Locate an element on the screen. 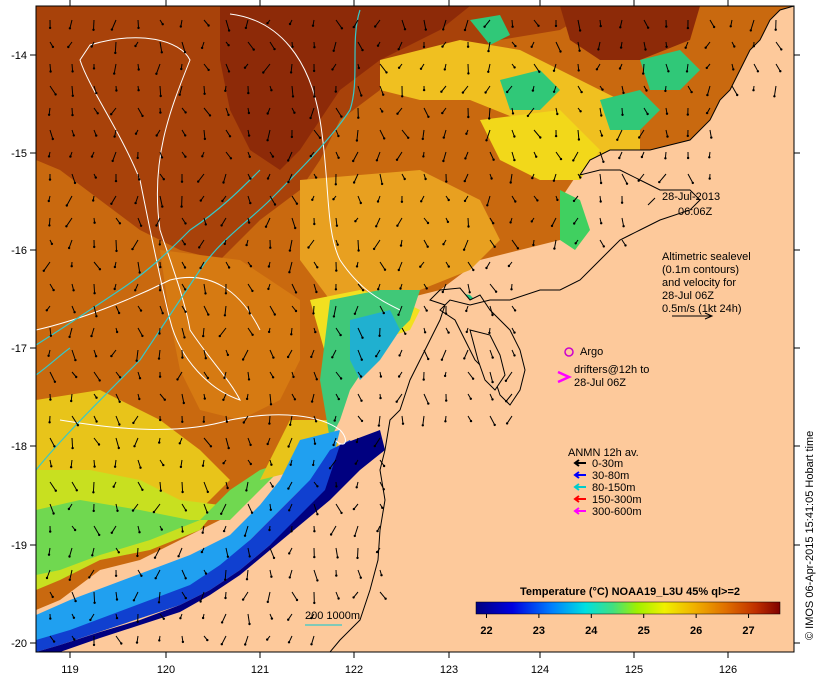 The width and height of the screenshot is (820, 680). lat-tick-label: -14 is located at coordinates (19, 56).